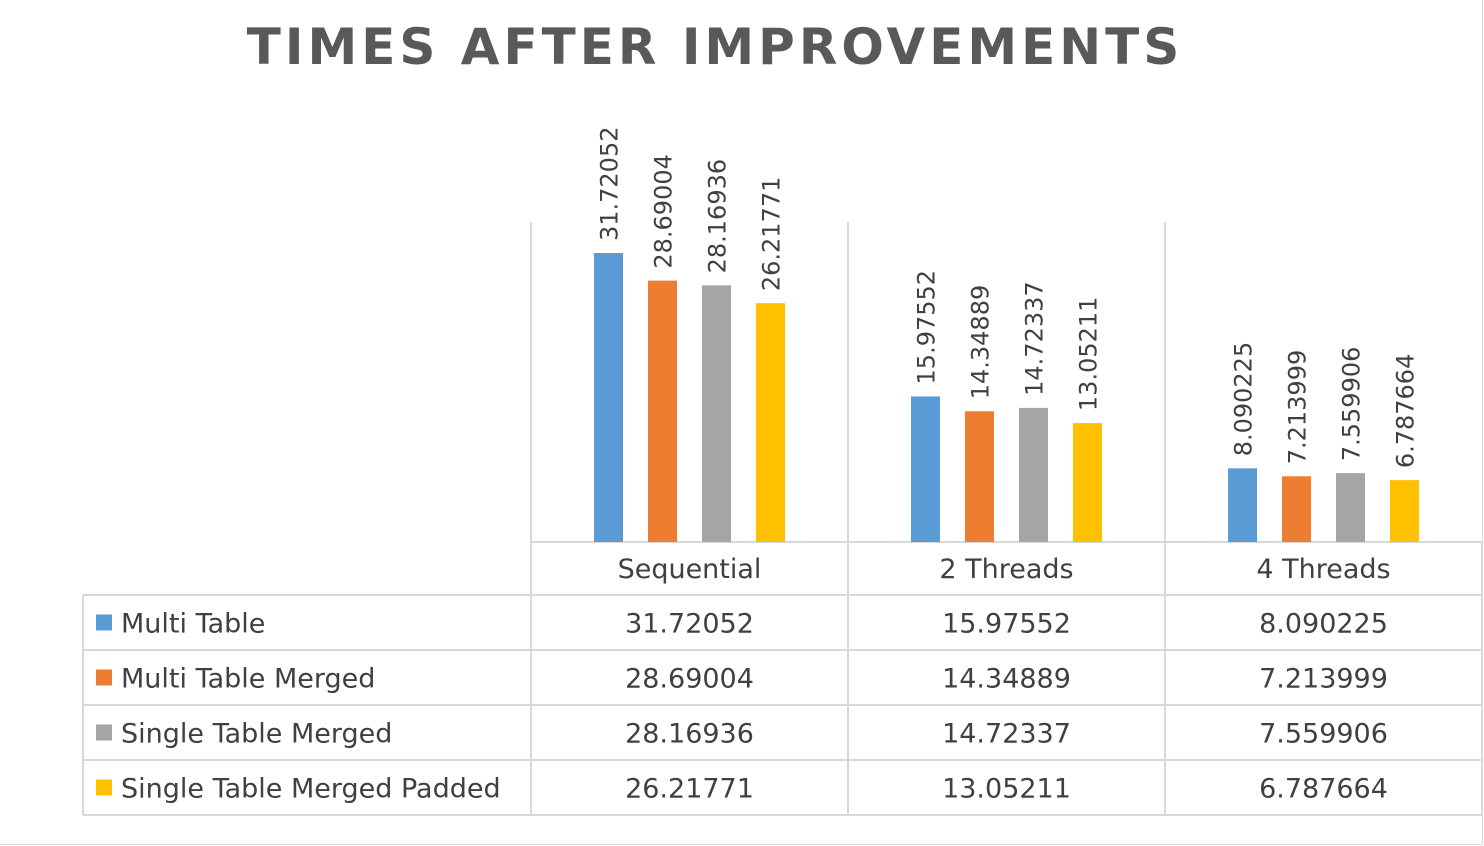 The image size is (1484, 846). Describe the element at coordinates (772, 234) in the screenshot. I see `data-label: 26.21771` at that location.